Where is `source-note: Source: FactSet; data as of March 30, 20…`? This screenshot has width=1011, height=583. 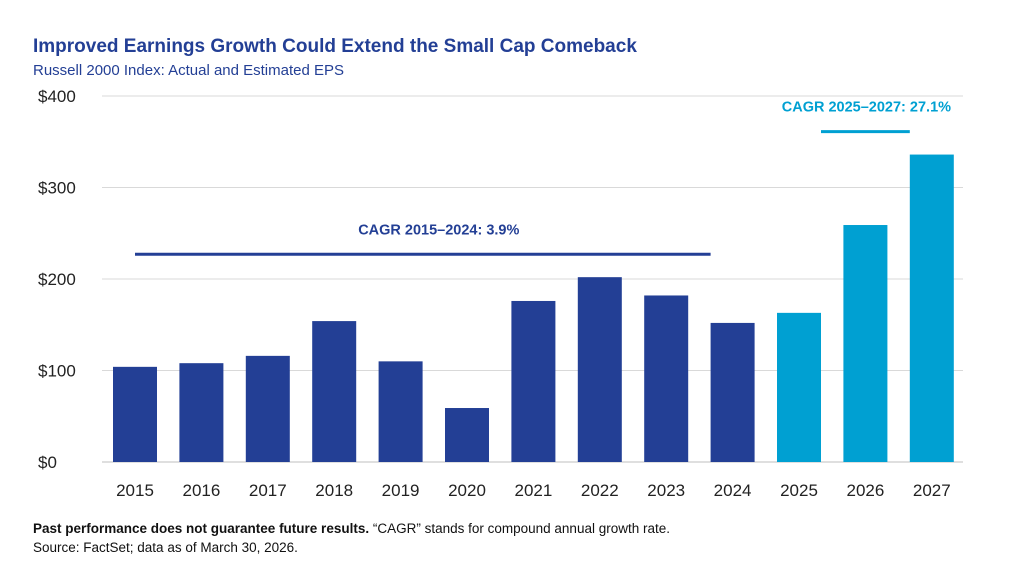
source-note: Source: FactSet; data as of March 30, 20… is located at coordinates (165, 547).